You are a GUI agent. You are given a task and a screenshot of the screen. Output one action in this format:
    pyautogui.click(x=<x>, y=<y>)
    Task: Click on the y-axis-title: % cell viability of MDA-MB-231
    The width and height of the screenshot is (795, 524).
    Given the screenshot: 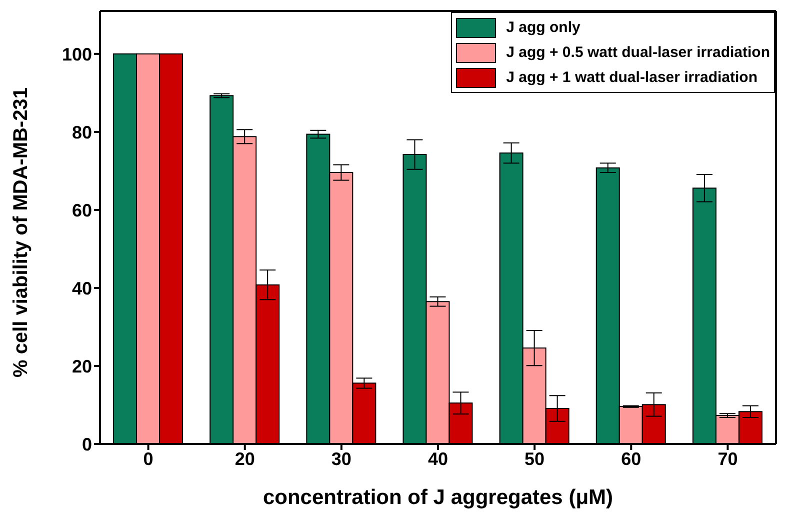 What is the action you would take?
    pyautogui.click(x=21, y=232)
    